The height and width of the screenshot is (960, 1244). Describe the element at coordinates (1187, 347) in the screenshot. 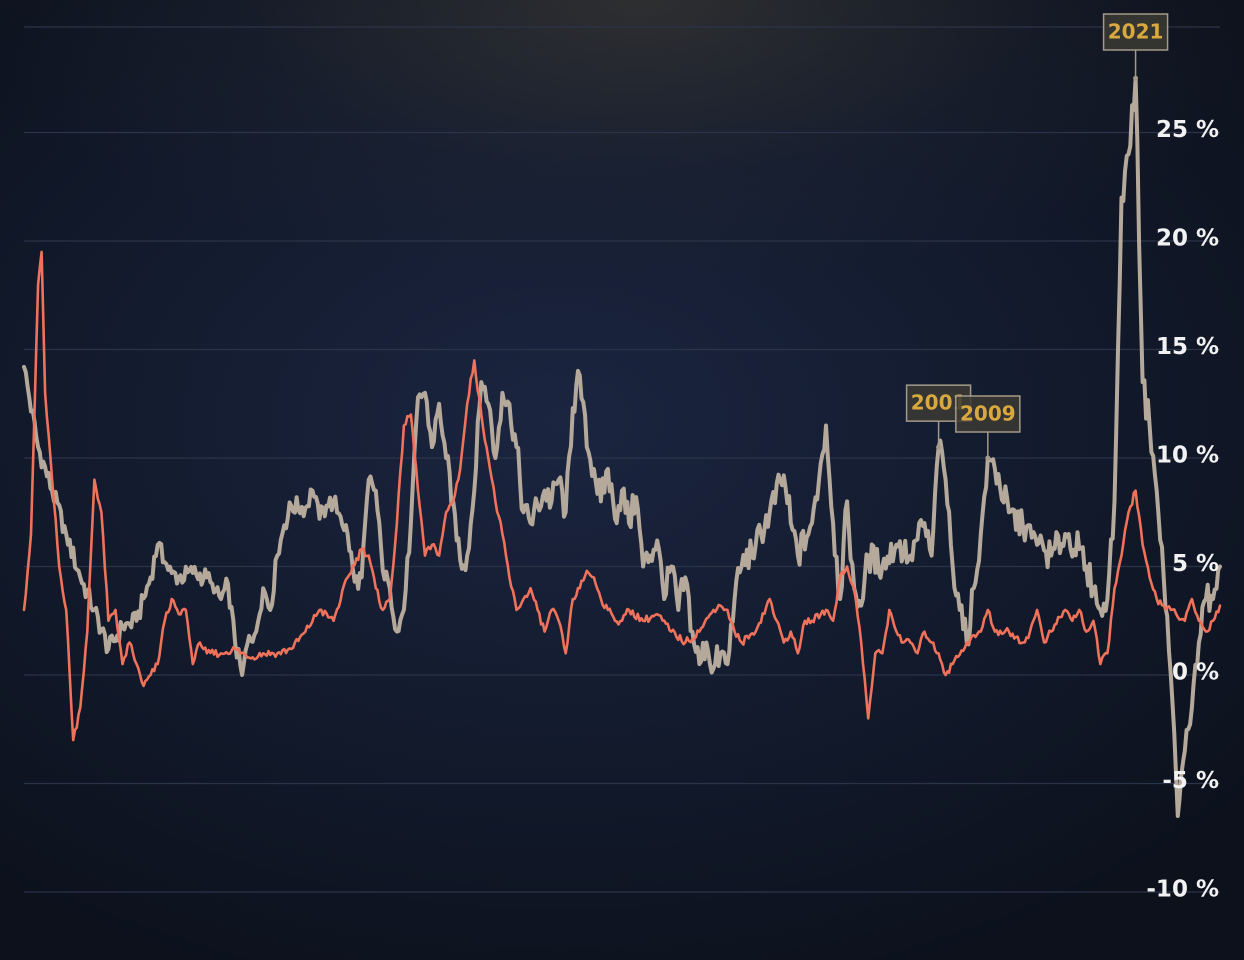

I see `y-tick-label: 15 %` at that location.